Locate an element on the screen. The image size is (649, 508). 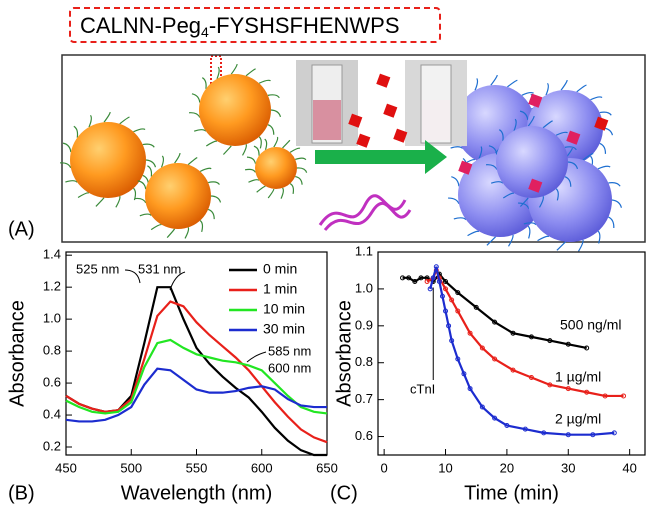
x-tick-label: 40 is located at coordinates (629, 467).